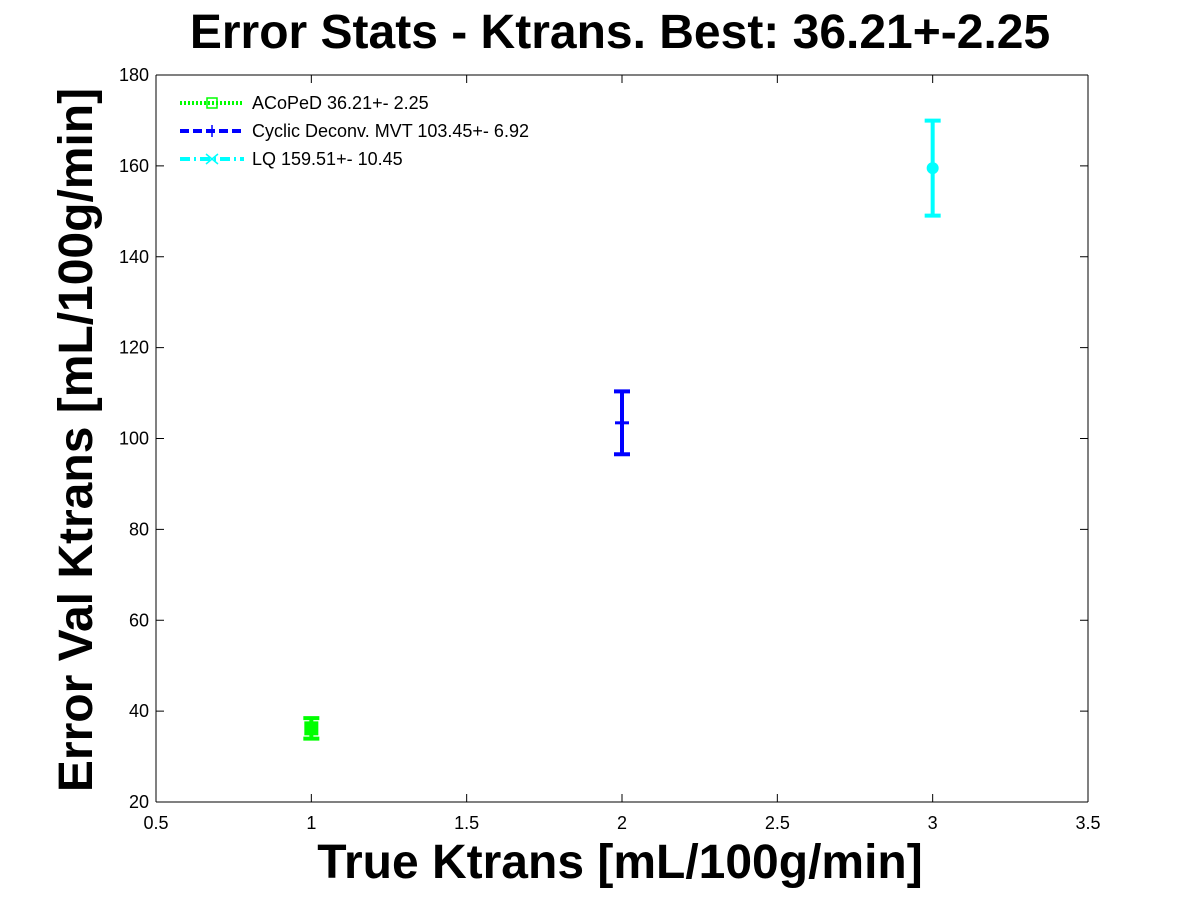 The width and height of the screenshot is (1201, 901). Describe the element at coordinates (619, 862) in the screenshot. I see `x-axis-label: True Ktrans [mL/100g/min]` at that location.